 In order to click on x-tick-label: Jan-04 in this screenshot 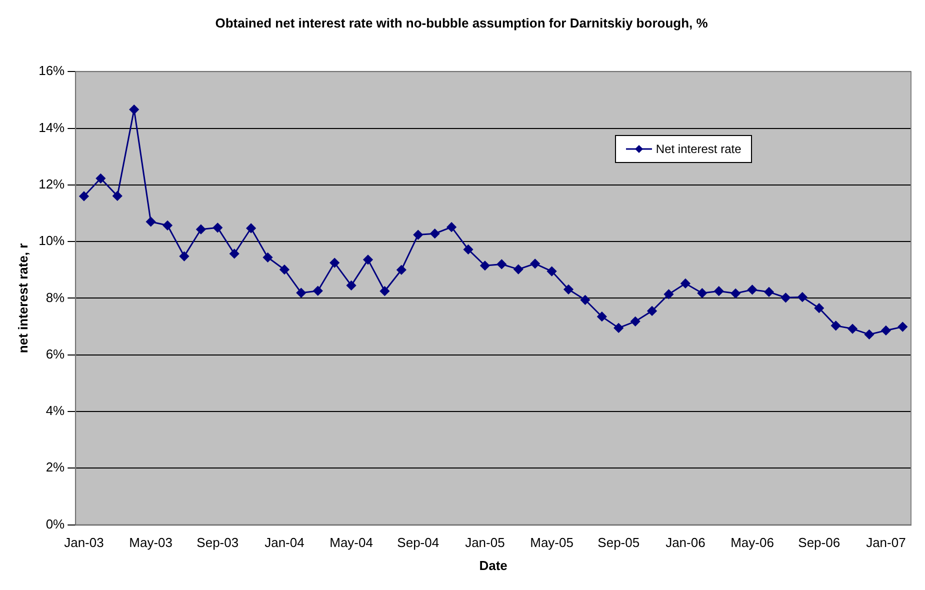, I will do `click(284, 542)`.